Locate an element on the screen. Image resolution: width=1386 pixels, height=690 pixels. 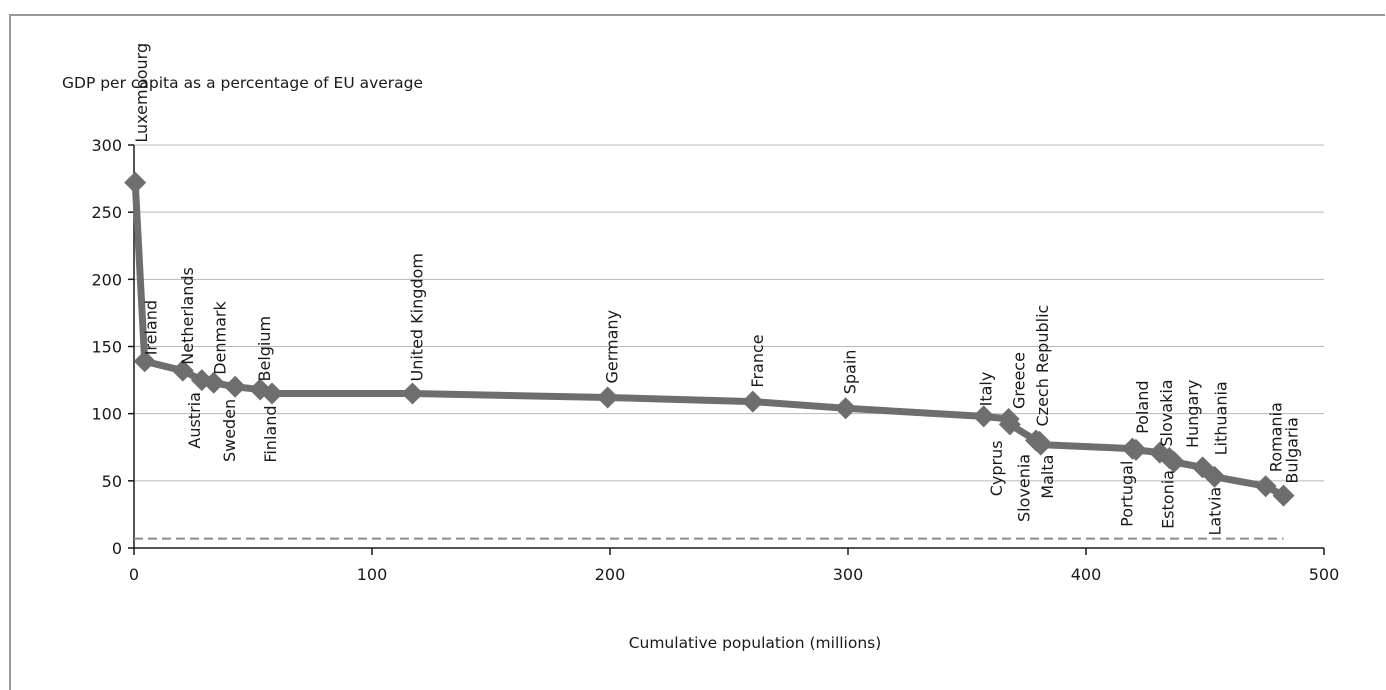
point-label: Netherlands is located at coordinates (187, 316).